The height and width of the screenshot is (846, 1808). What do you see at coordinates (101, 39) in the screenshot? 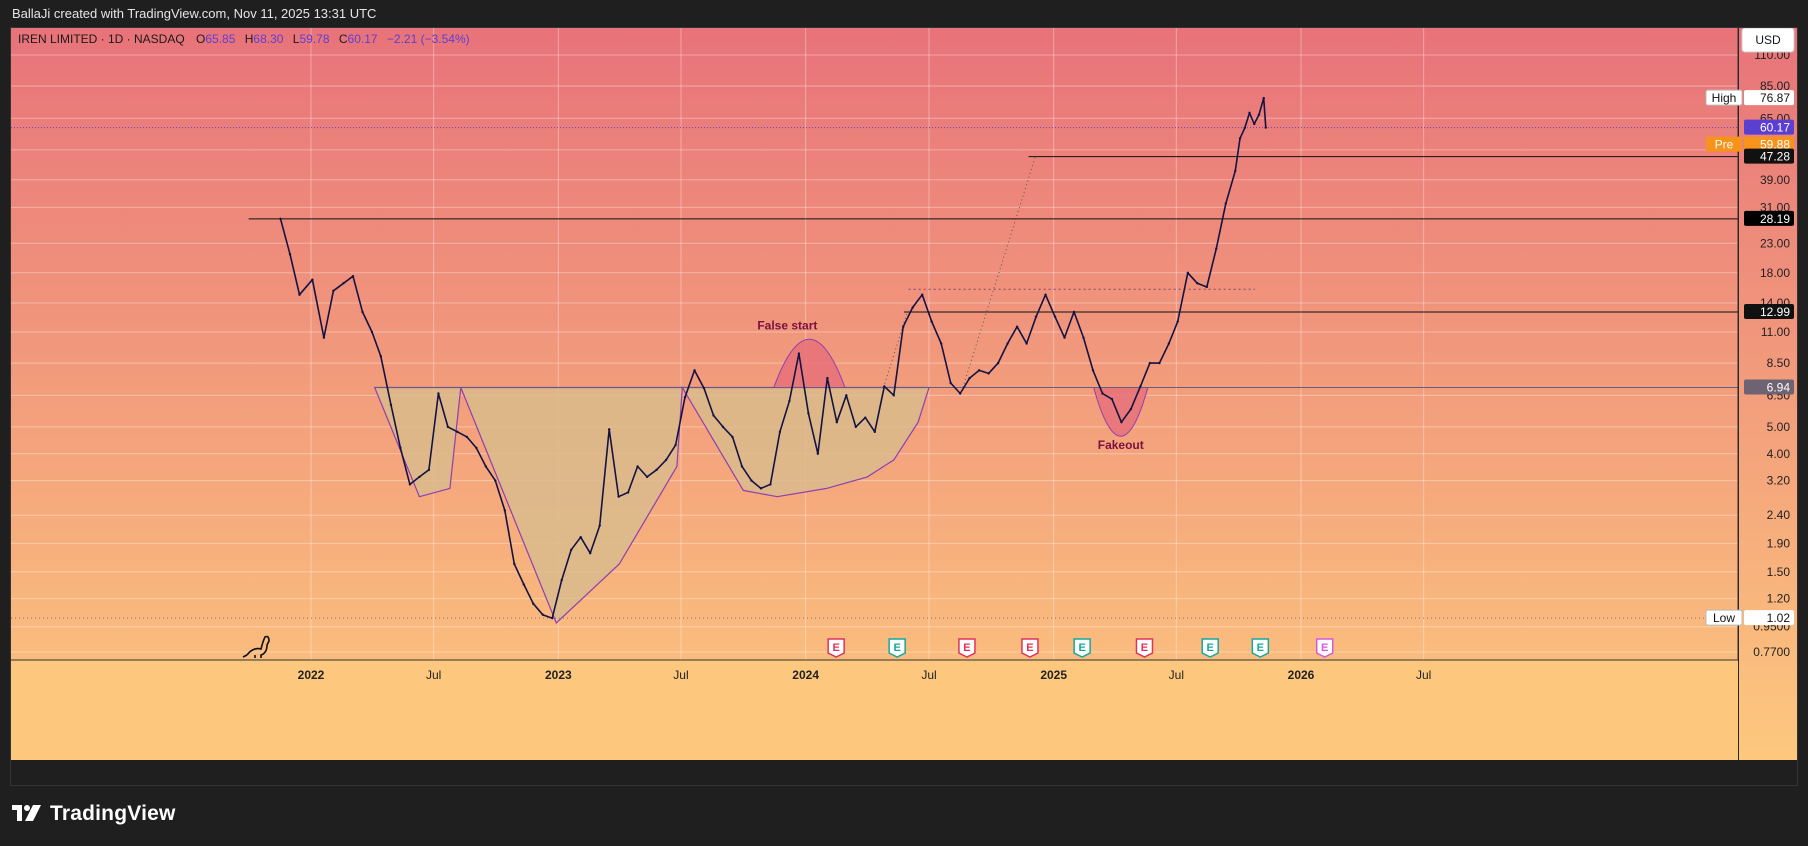
I see `symbol-name: IREN LIMITED · 1D · NASDAQ` at bounding box center [101, 39].